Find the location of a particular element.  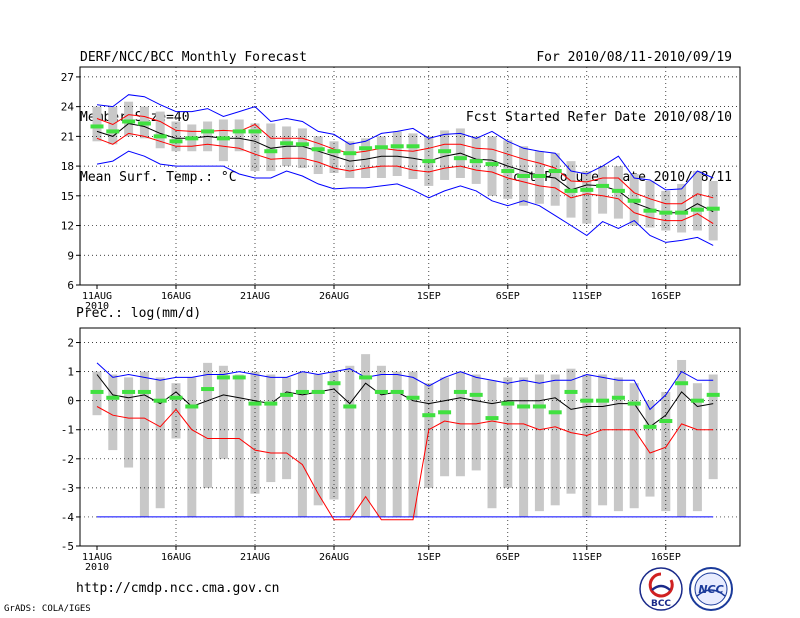

y-tick-label: 12 is located at coordinates (67, 226).